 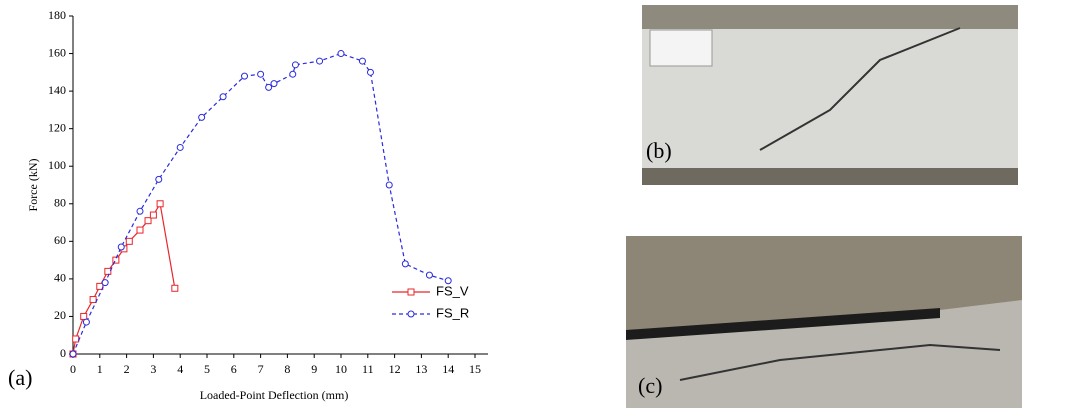 I want to click on x-tick-label: 14, so click(x=448, y=369).